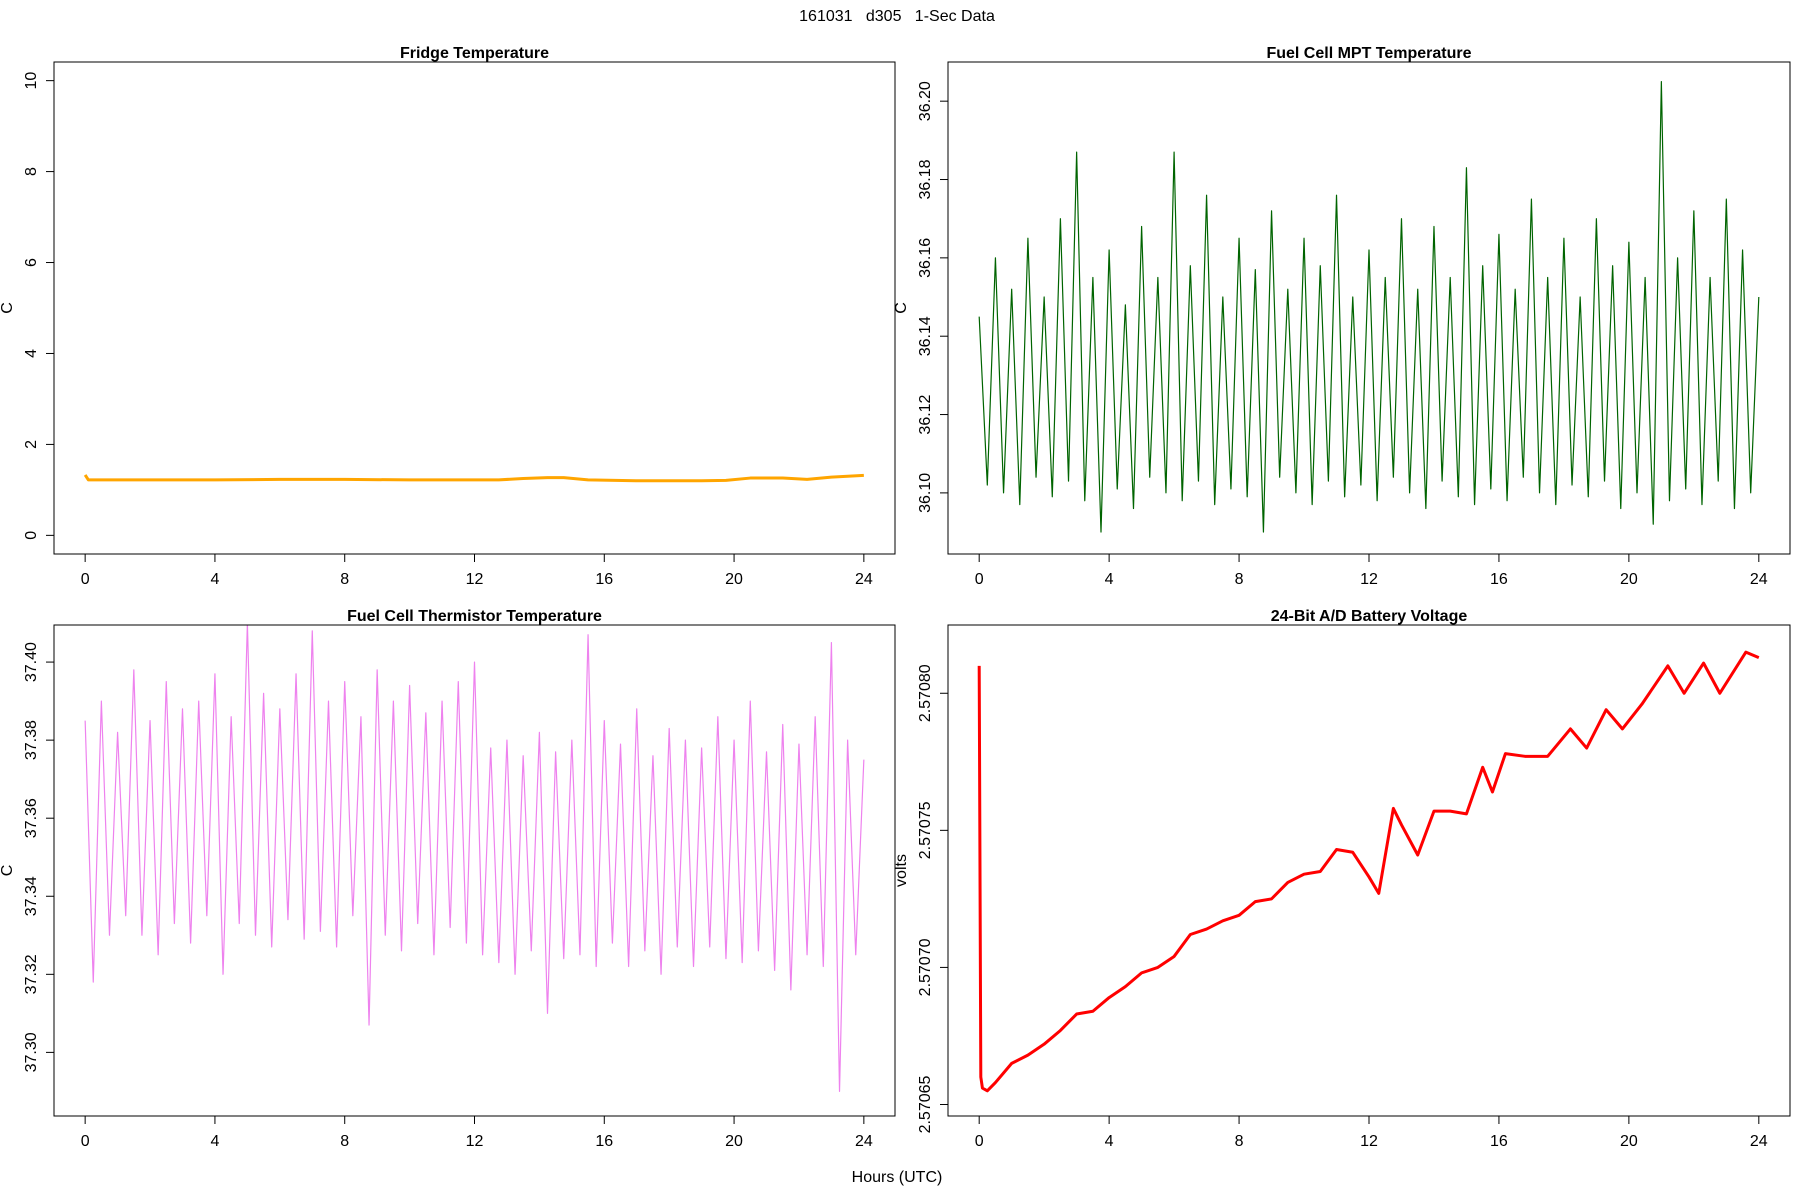 The height and width of the screenshot is (1200, 1800). Describe the element at coordinates (925, 493) in the screenshot. I see `y-tick-label: 36.10` at that location.